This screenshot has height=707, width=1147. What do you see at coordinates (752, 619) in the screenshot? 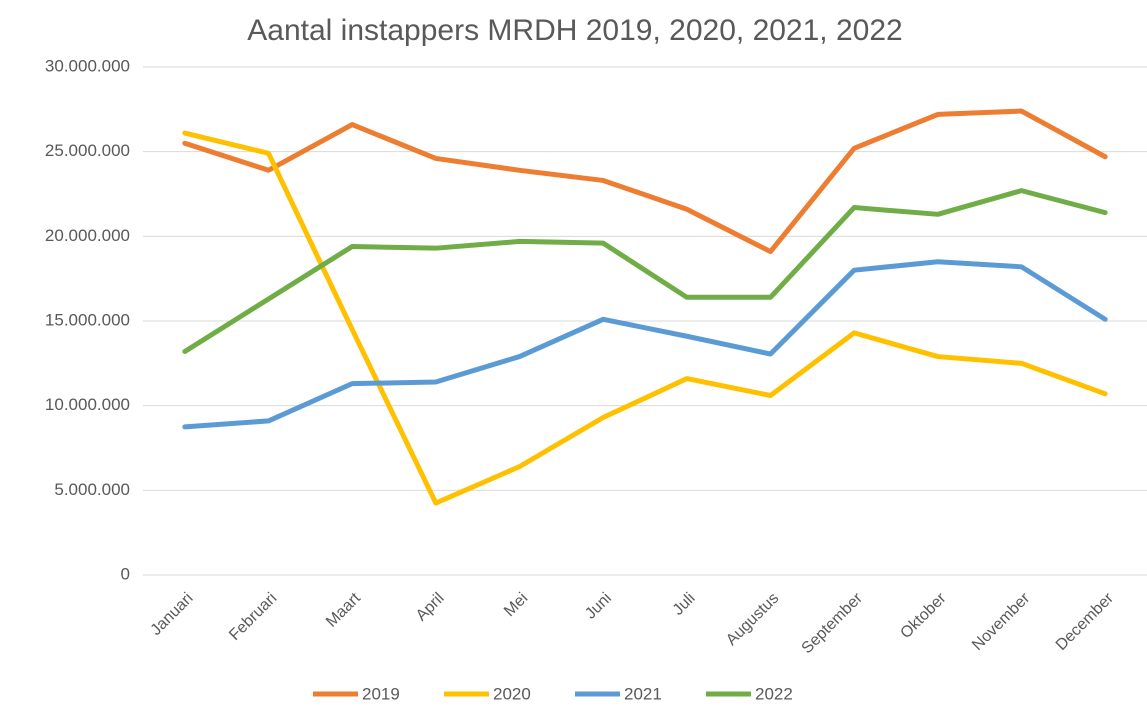
I see `x-tick-label: Augustus` at bounding box center [752, 619].